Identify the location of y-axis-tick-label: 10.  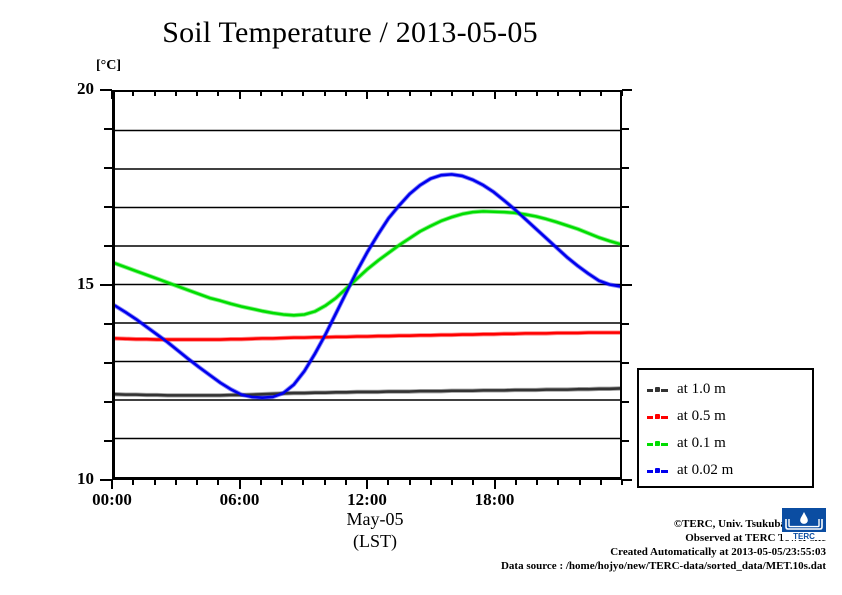
(85, 478).